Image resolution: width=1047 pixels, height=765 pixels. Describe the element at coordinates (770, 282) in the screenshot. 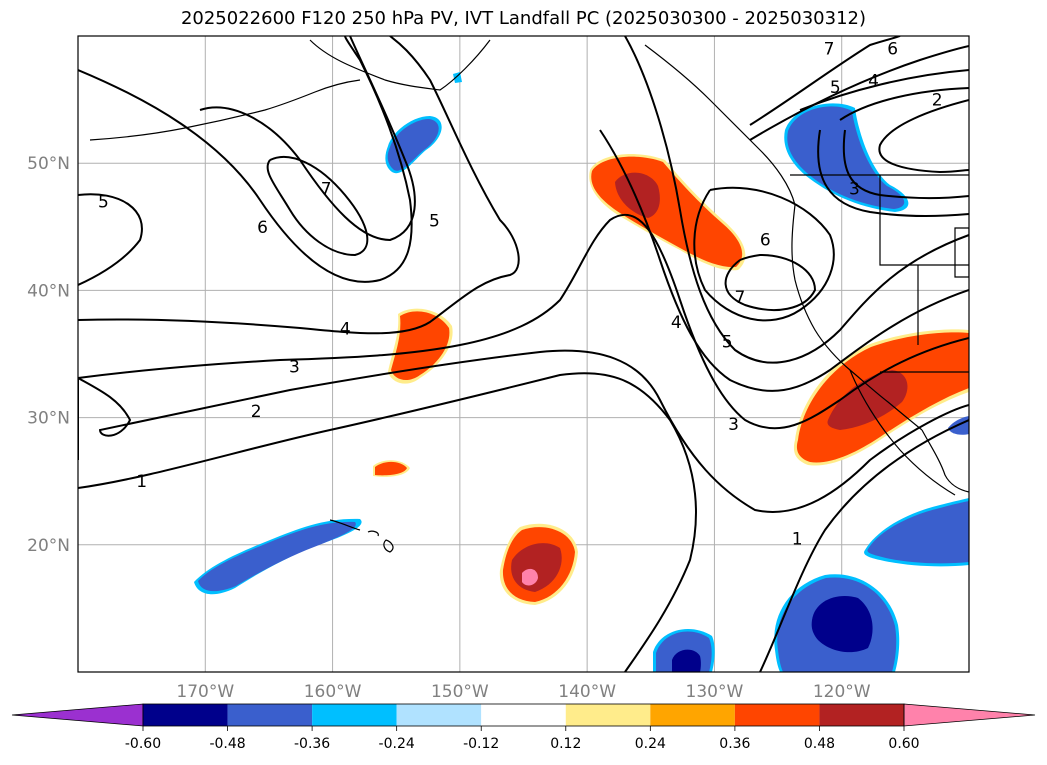

I see `pv-contour-7-east` at that location.